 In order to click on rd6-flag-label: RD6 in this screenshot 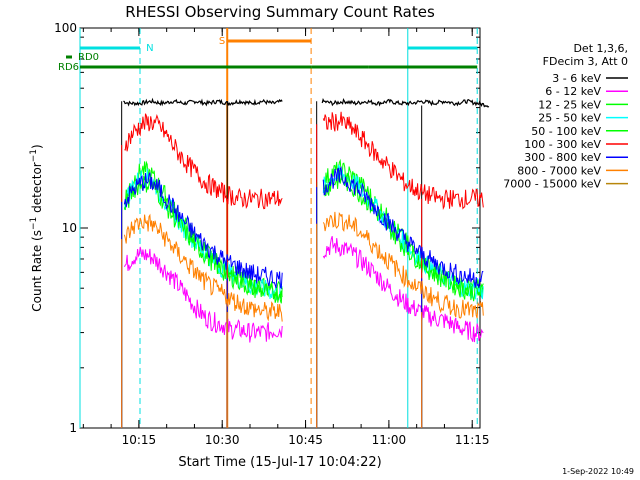, I will do `click(68, 67)`.